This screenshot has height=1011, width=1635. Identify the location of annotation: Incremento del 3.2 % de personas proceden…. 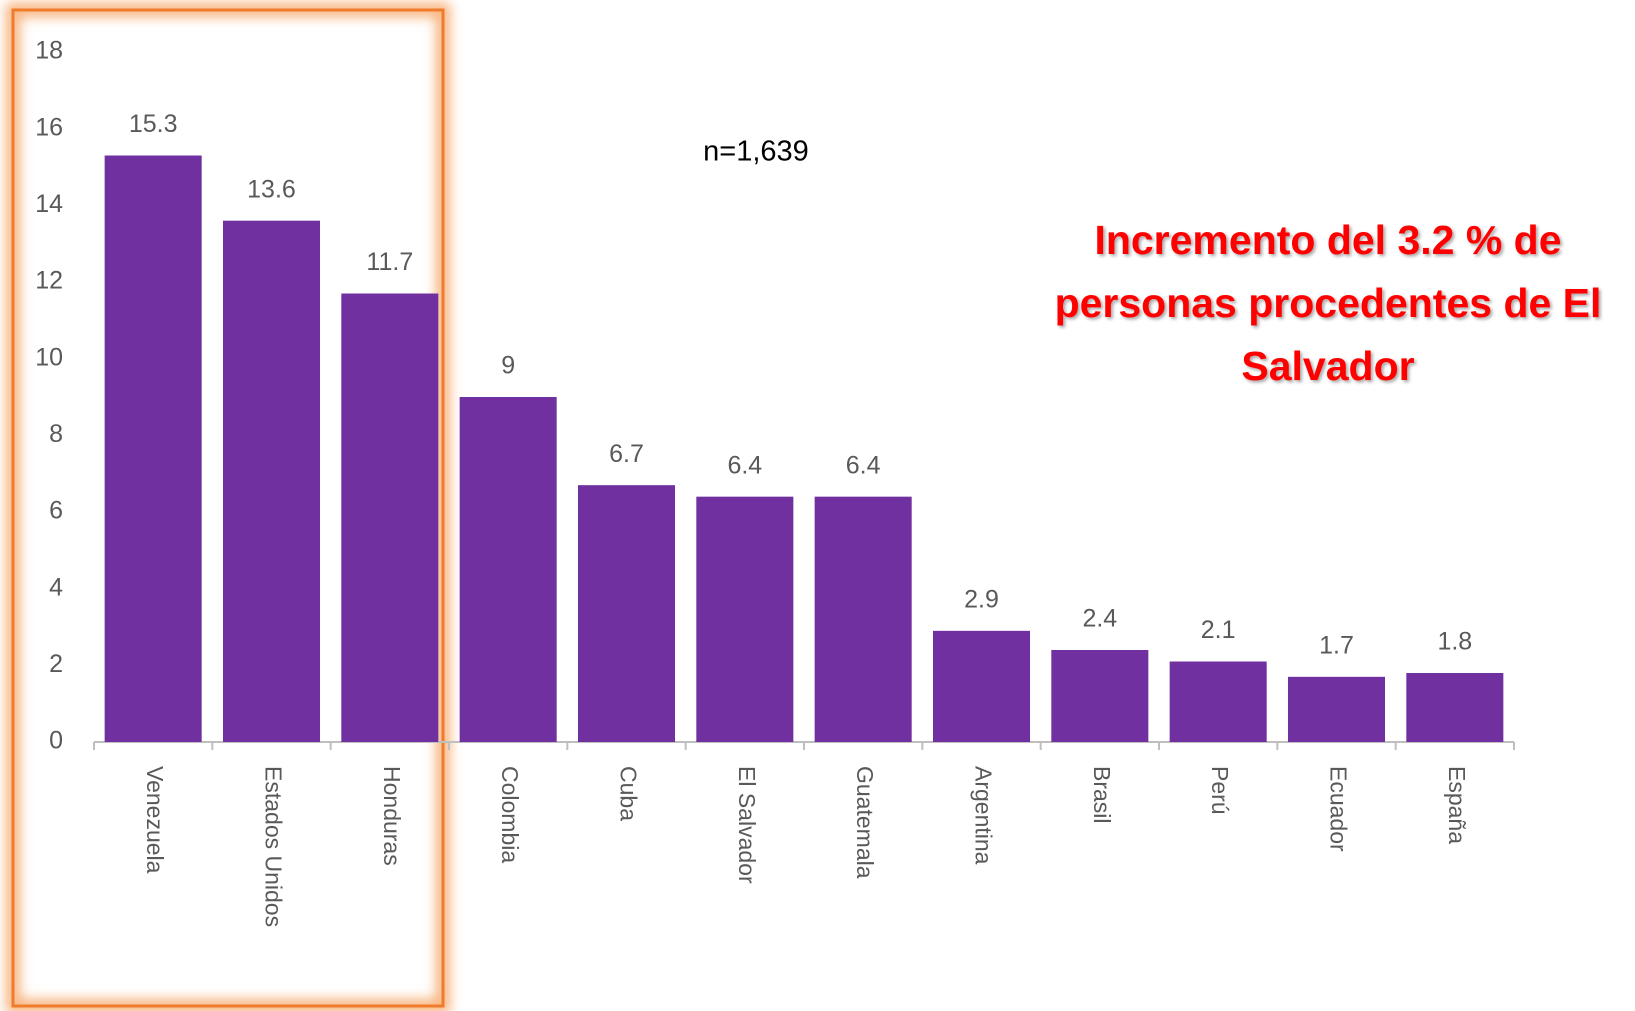
(1328, 303).